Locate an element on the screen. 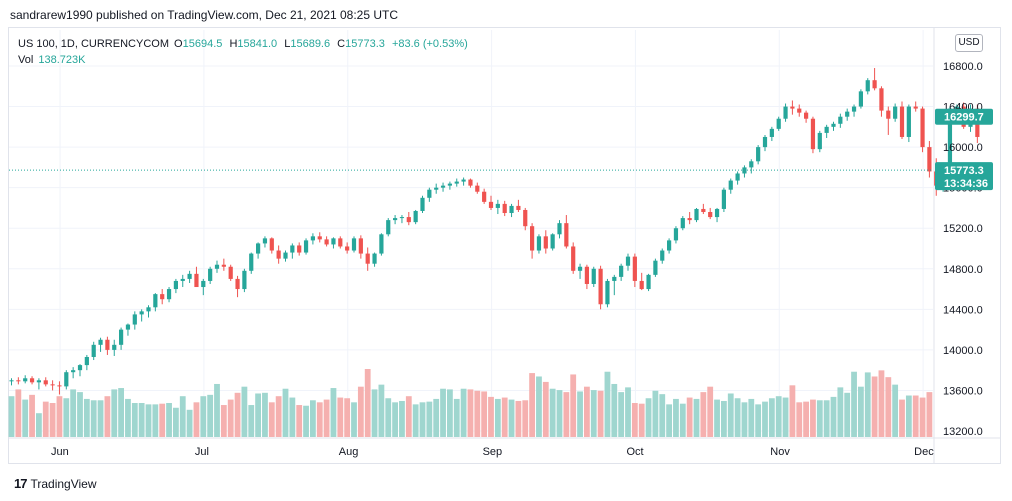 This screenshot has width=1012, height=501. symbol-label: US 100, 1D, CURRENCYCOM is located at coordinates (93, 44).